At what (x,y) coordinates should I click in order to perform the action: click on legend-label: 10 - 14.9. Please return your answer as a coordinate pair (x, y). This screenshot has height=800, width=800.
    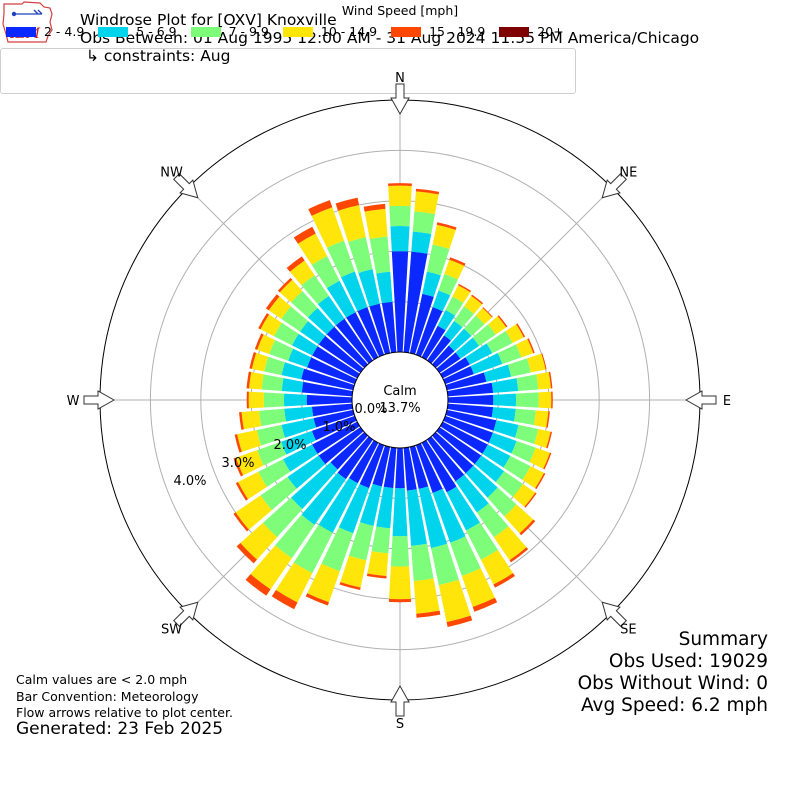
    Looking at the image, I should click on (349, 31).